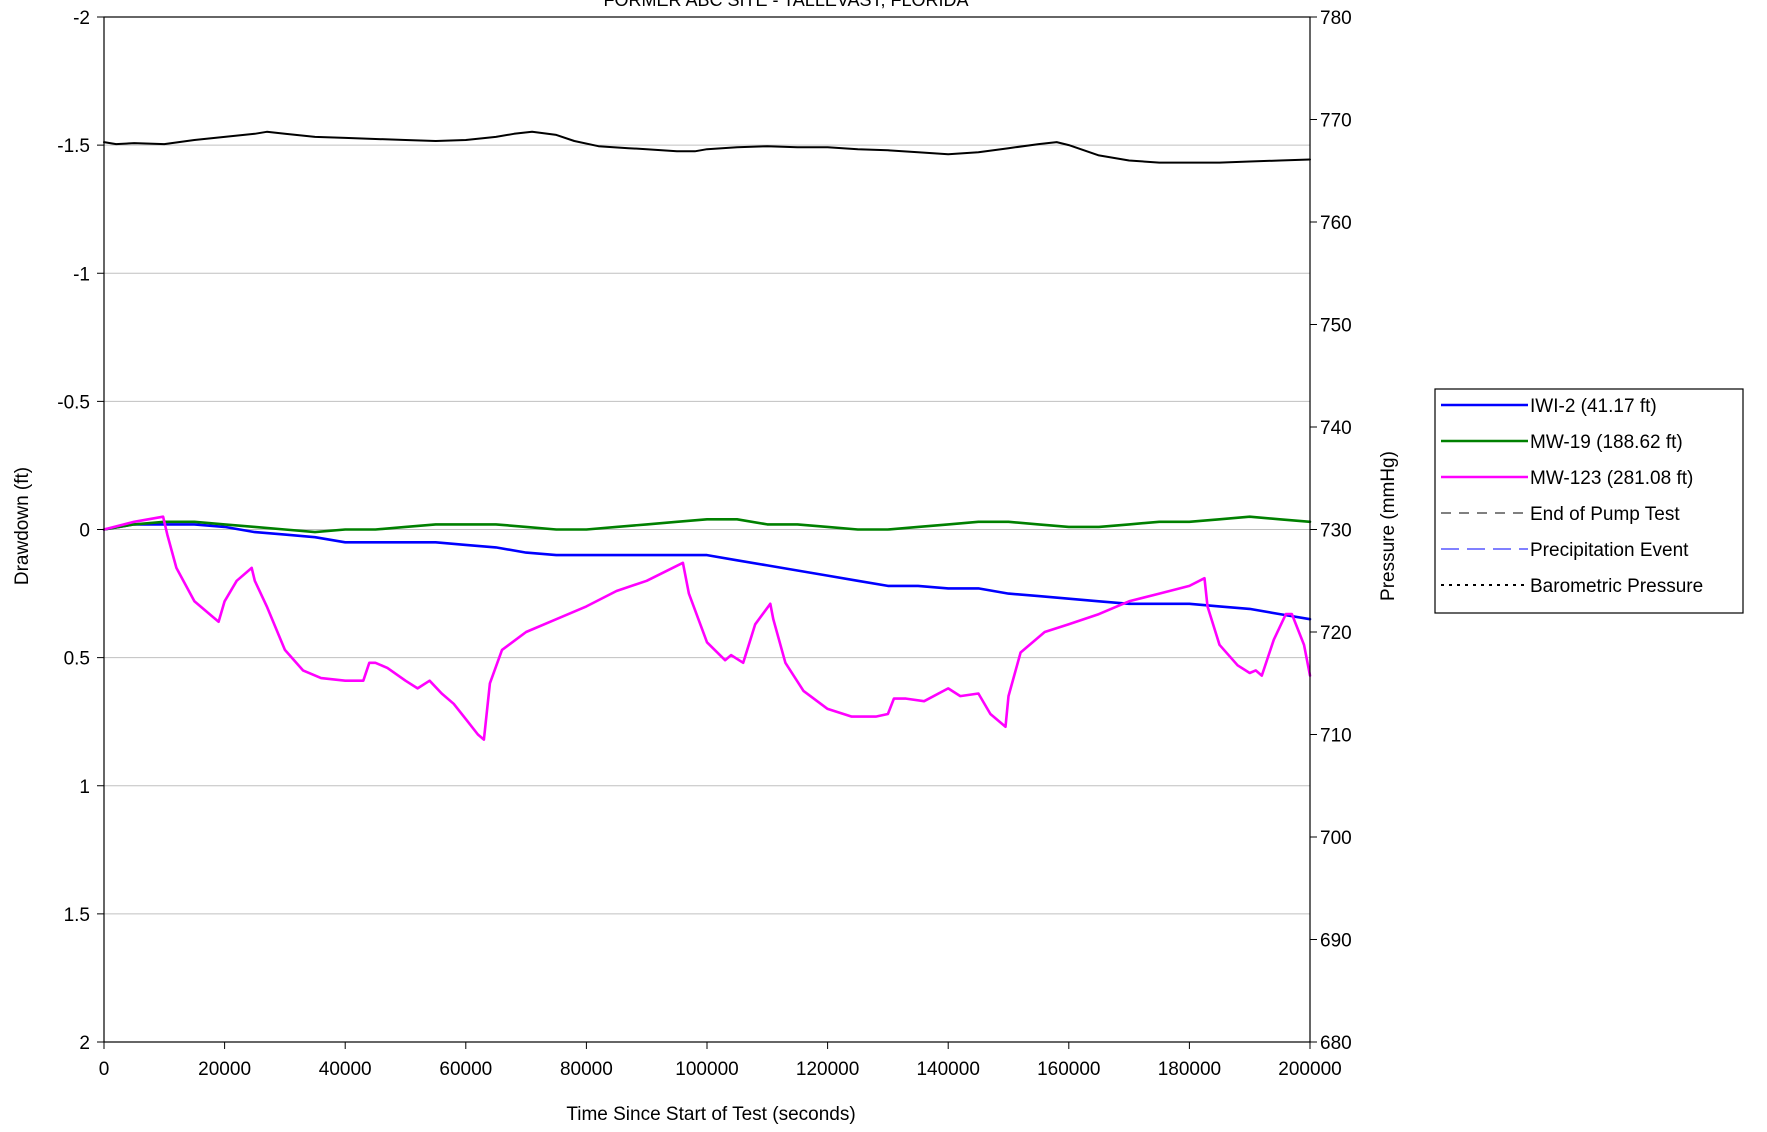 This screenshot has width=1767, height=1132. I want to click on y-tick-label: 1, so click(84, 787).